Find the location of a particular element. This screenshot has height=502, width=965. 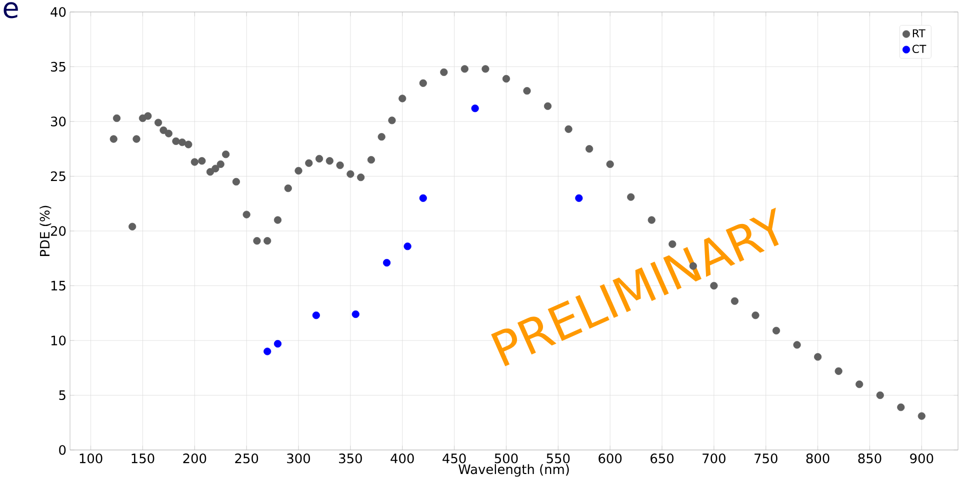

x-tick-label: 300 is located at coordinates (298, 459).